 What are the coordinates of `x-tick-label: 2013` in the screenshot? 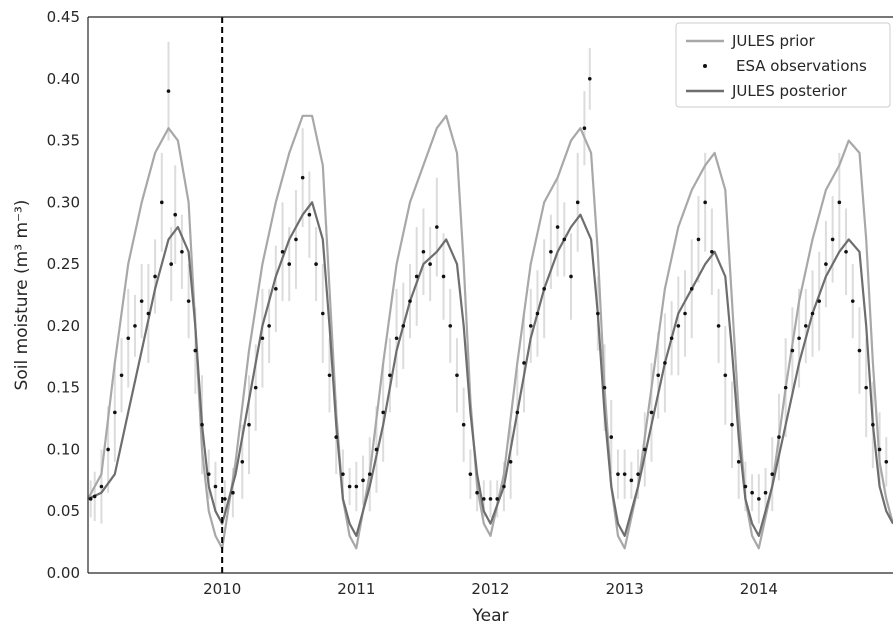 It's located at (625, 589).